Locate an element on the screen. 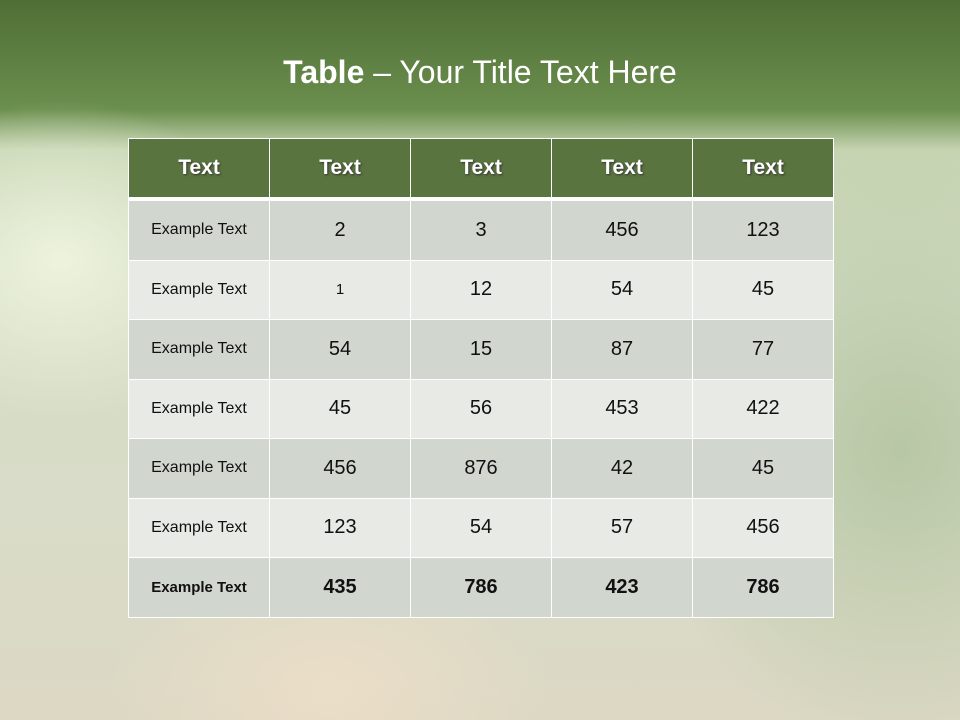 This screenshot has width=960, height=720. table-cell: 42 is located at coordinates (622, 468).